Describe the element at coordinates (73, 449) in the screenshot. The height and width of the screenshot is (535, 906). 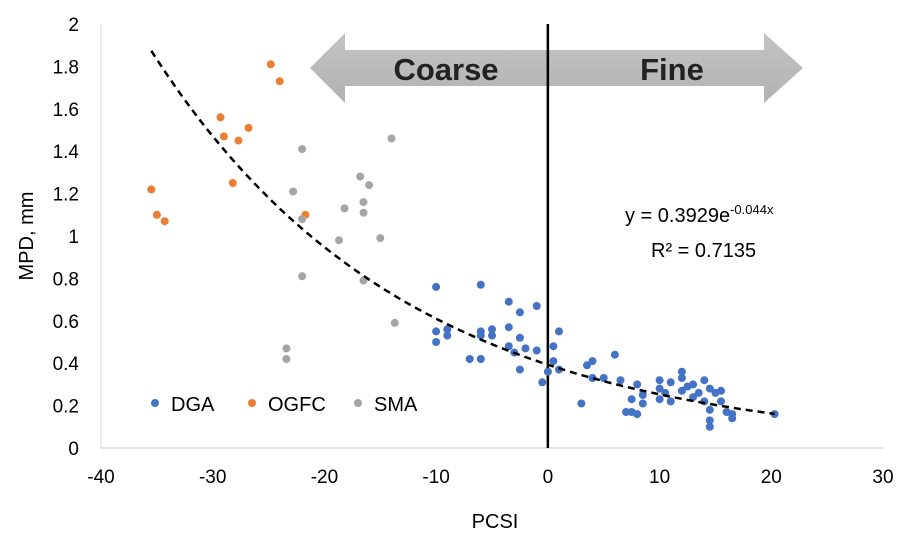
I see `y-tick-label: 0` at that location.